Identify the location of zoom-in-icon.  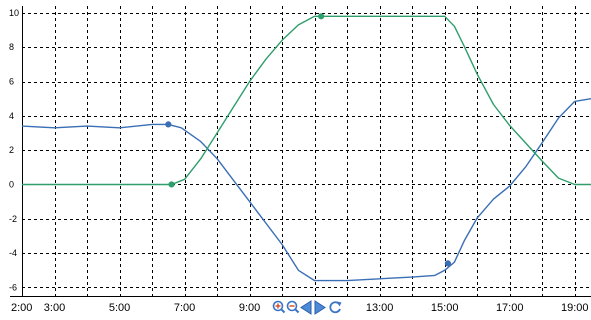
(279, 307).